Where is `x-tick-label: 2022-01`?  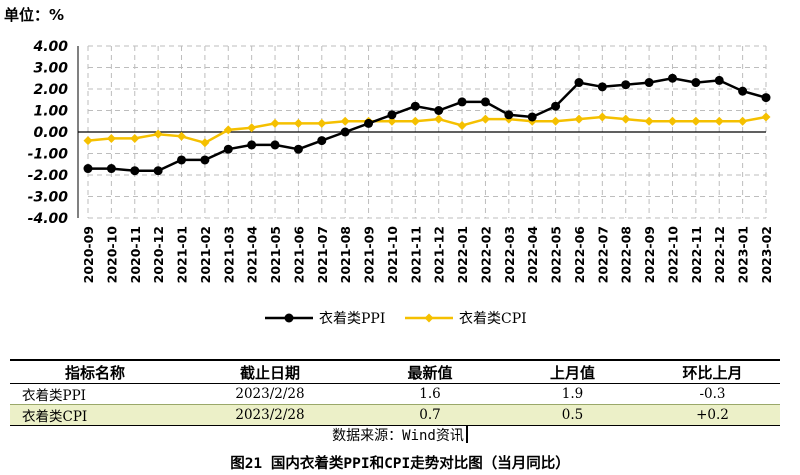
x-tick-label: 2022-01 is located at coordinates (462, 254).